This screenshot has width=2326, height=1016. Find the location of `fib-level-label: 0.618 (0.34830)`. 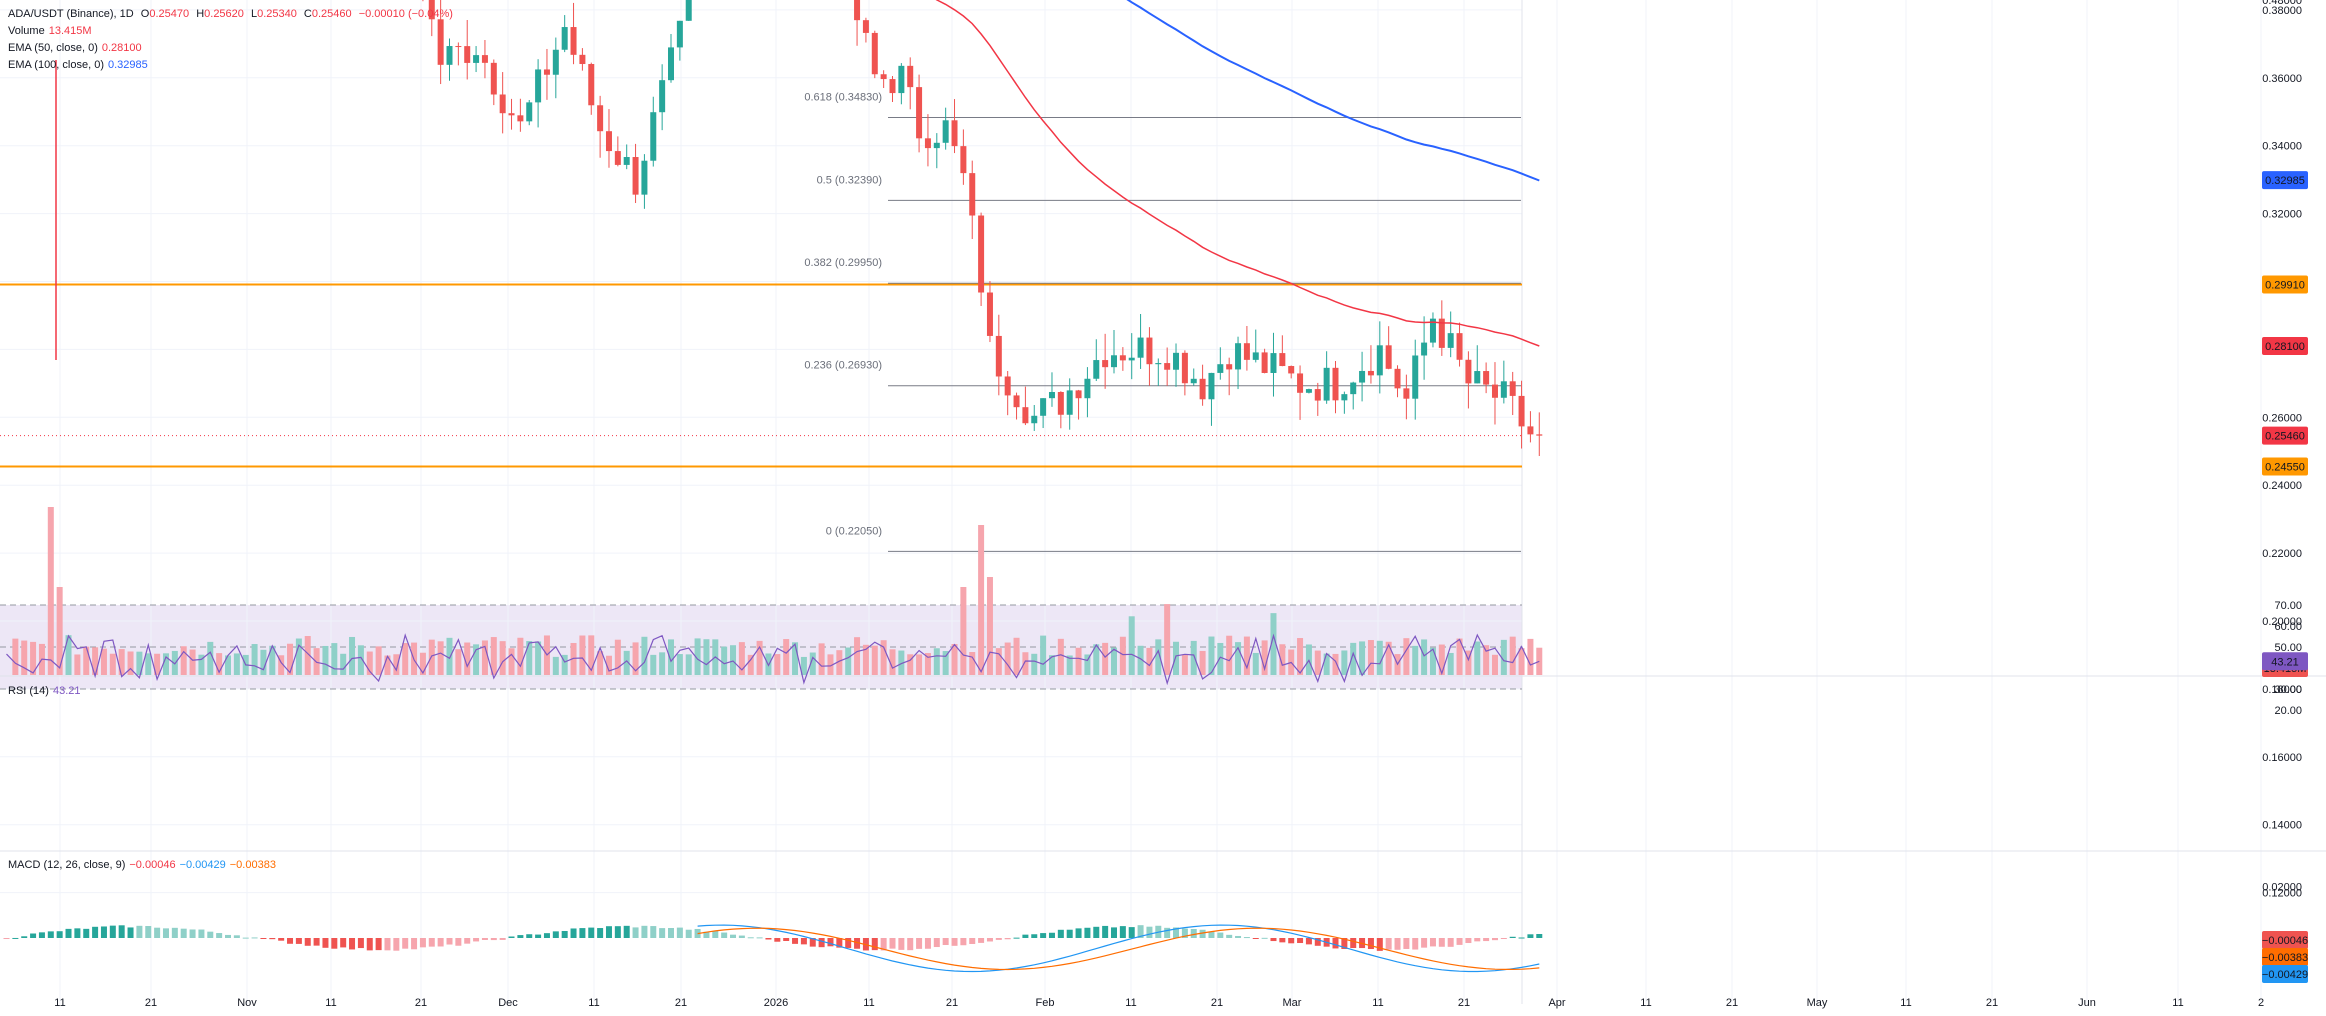

fib-level-label: 0.618 (0.34830) is located at coordinates (843, 98).